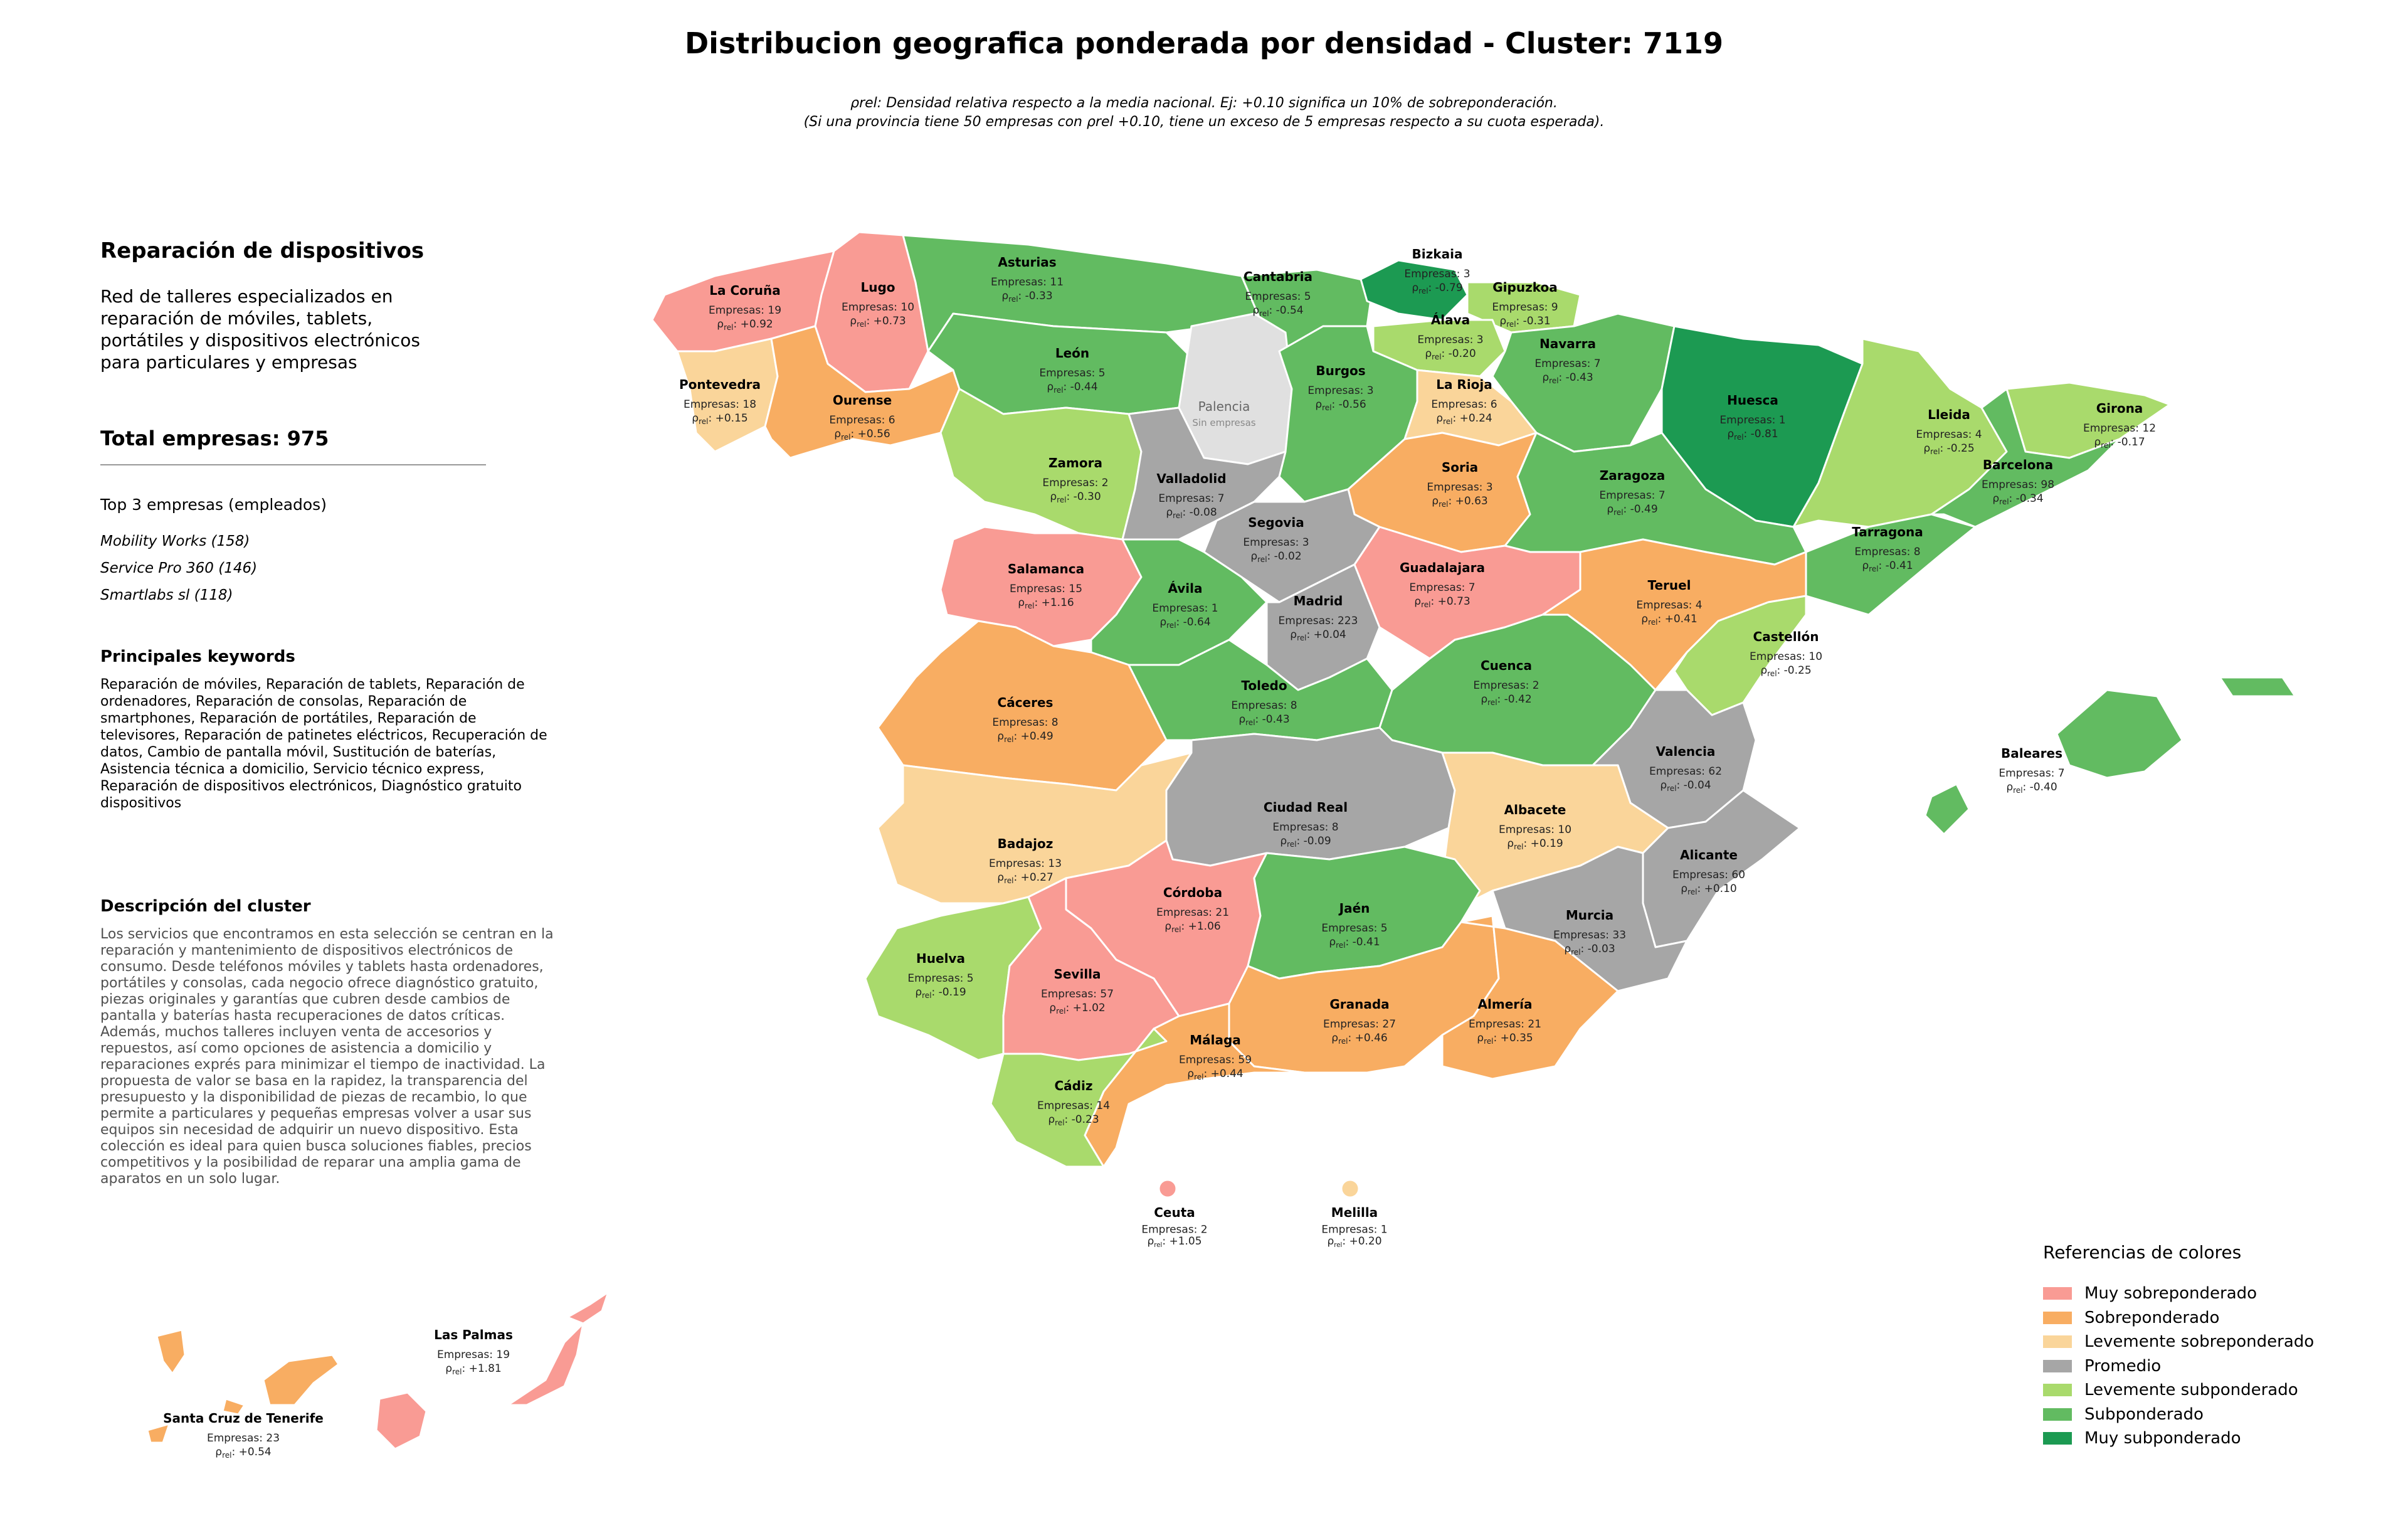  I want to click on province-count-ciudadreal: Empresas: 8, so click(1305, 828).